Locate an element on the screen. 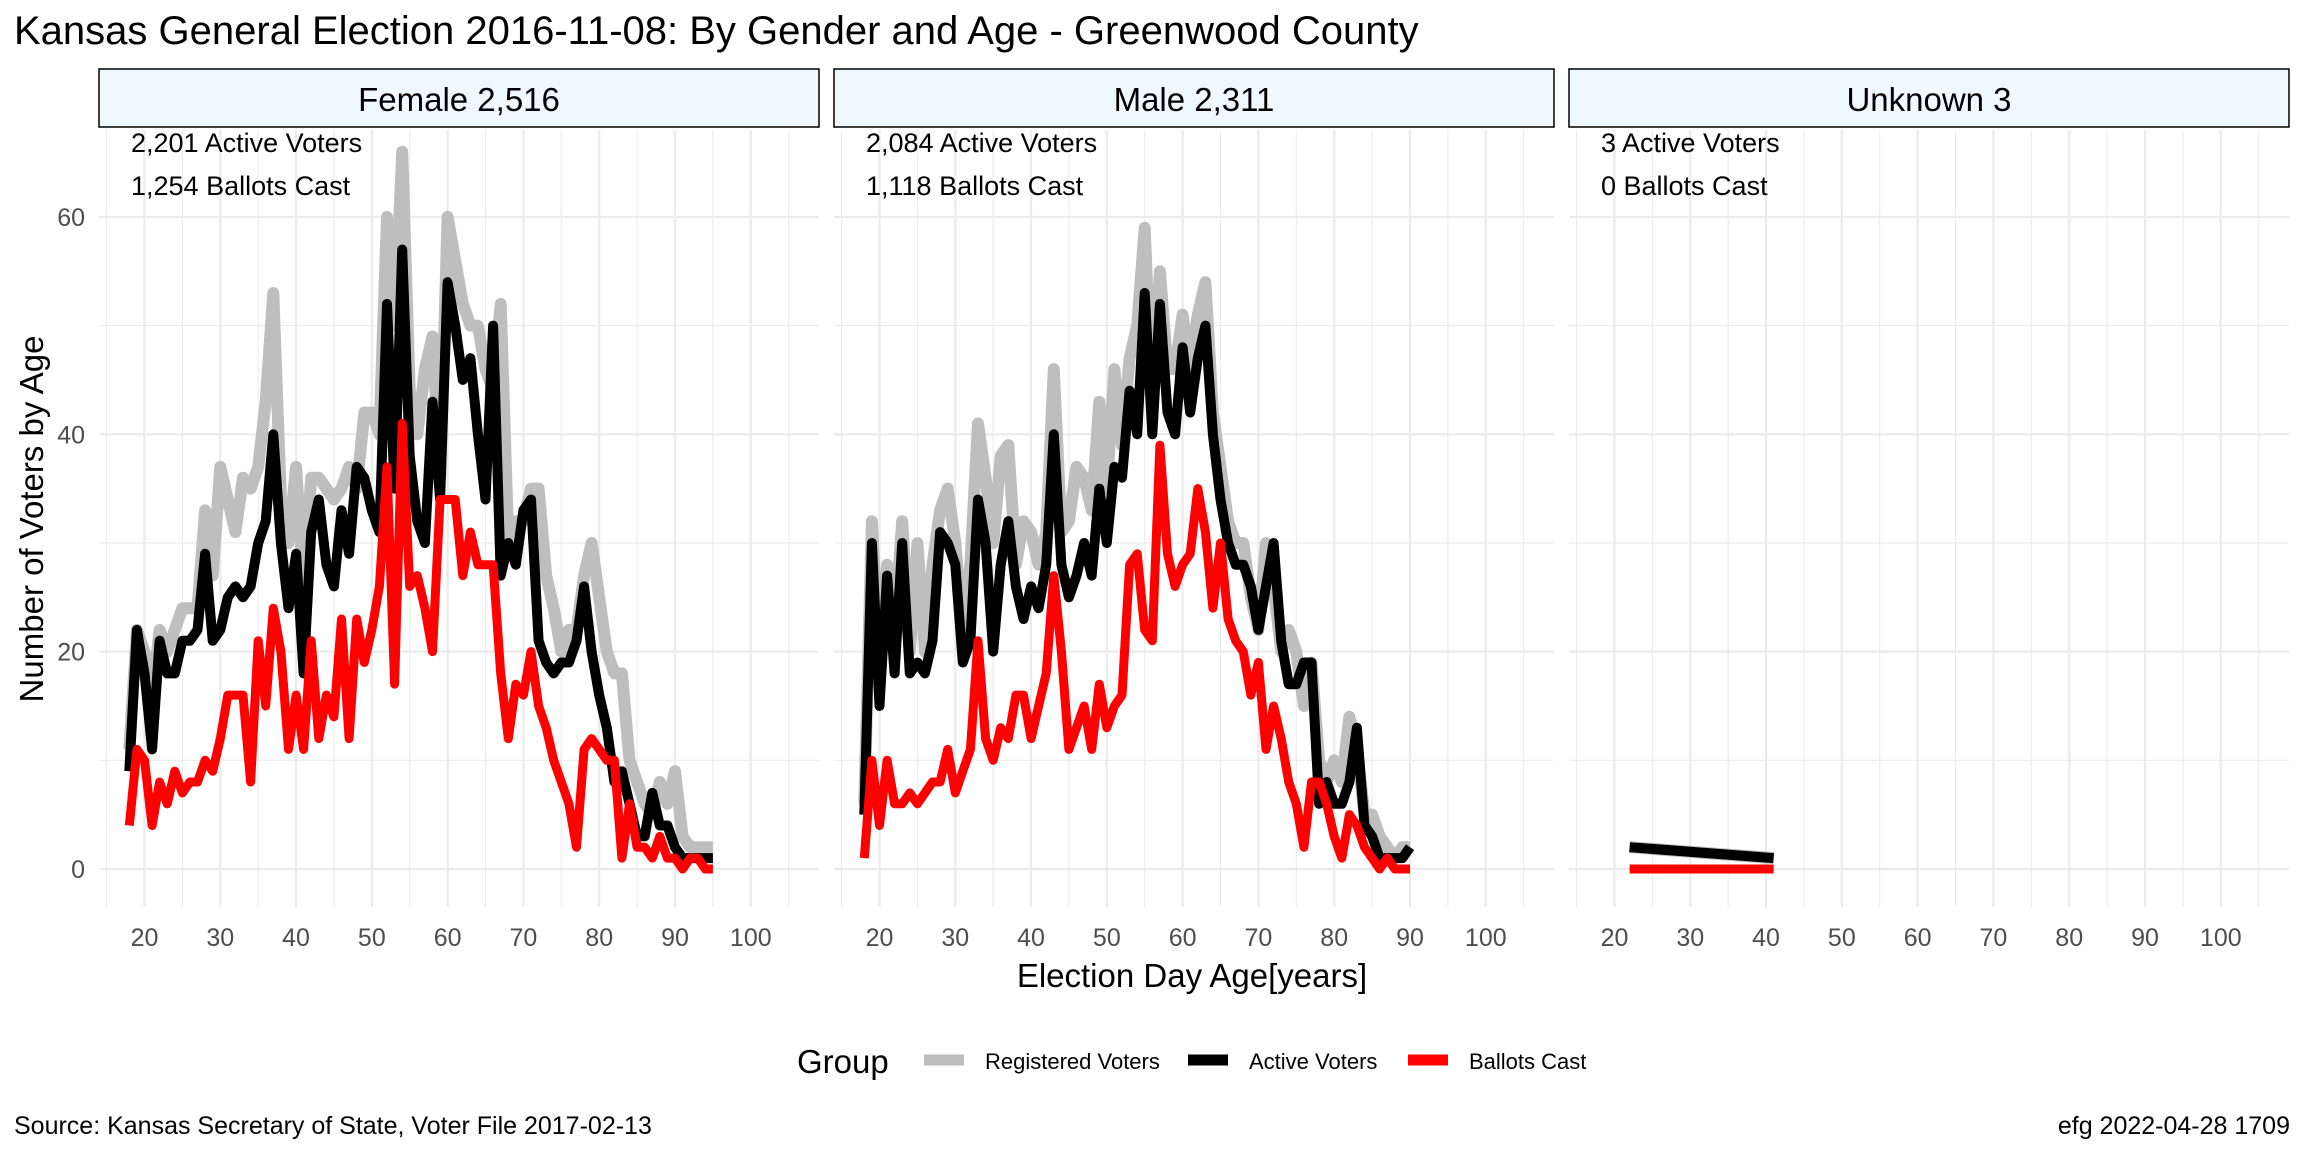 This screenshot has width=2304, height=1152. x-axis-label: Election Day Age[years] is located at coordinates (1192, 975).